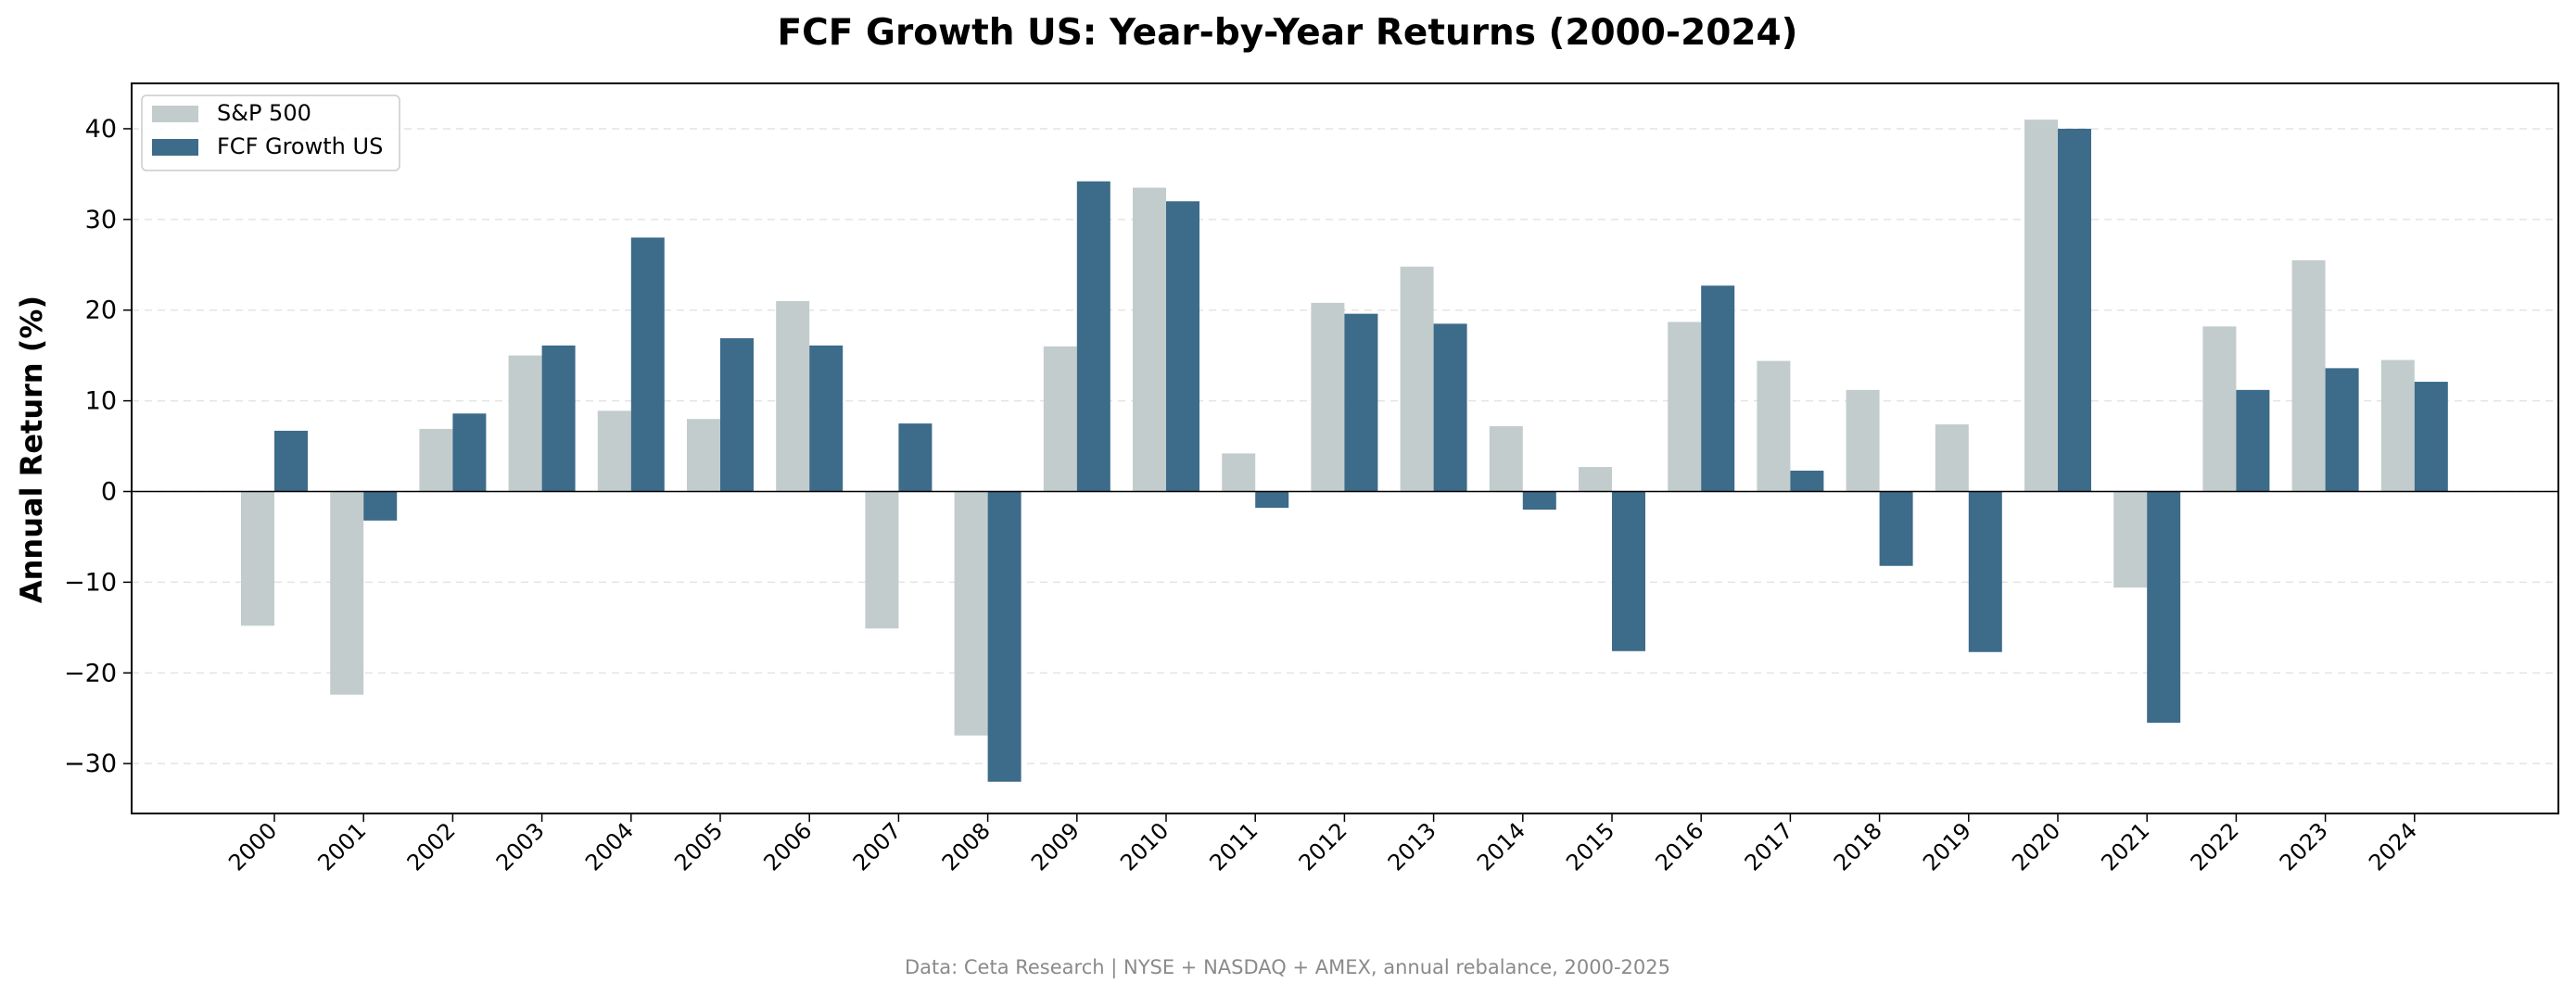 Image resolution: width=2576 pixels, height=996 pixels. What do you see at coordinates (698, 847) in the screenshot?
I see `x-tick-label: 2005` at bounding box center [698, 847].